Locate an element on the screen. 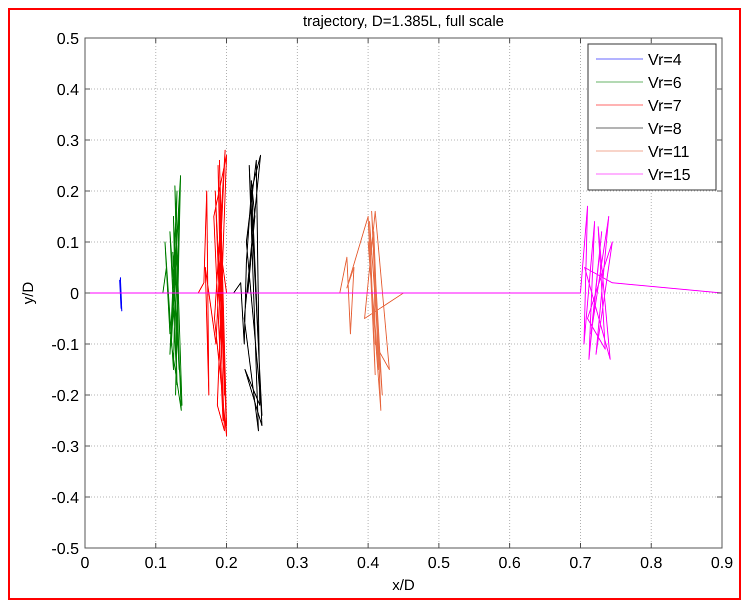 Image resolution: width=749 pixels, height=608 pixels. x-tick-label: 0.9 is located at coordinates (722, 563).